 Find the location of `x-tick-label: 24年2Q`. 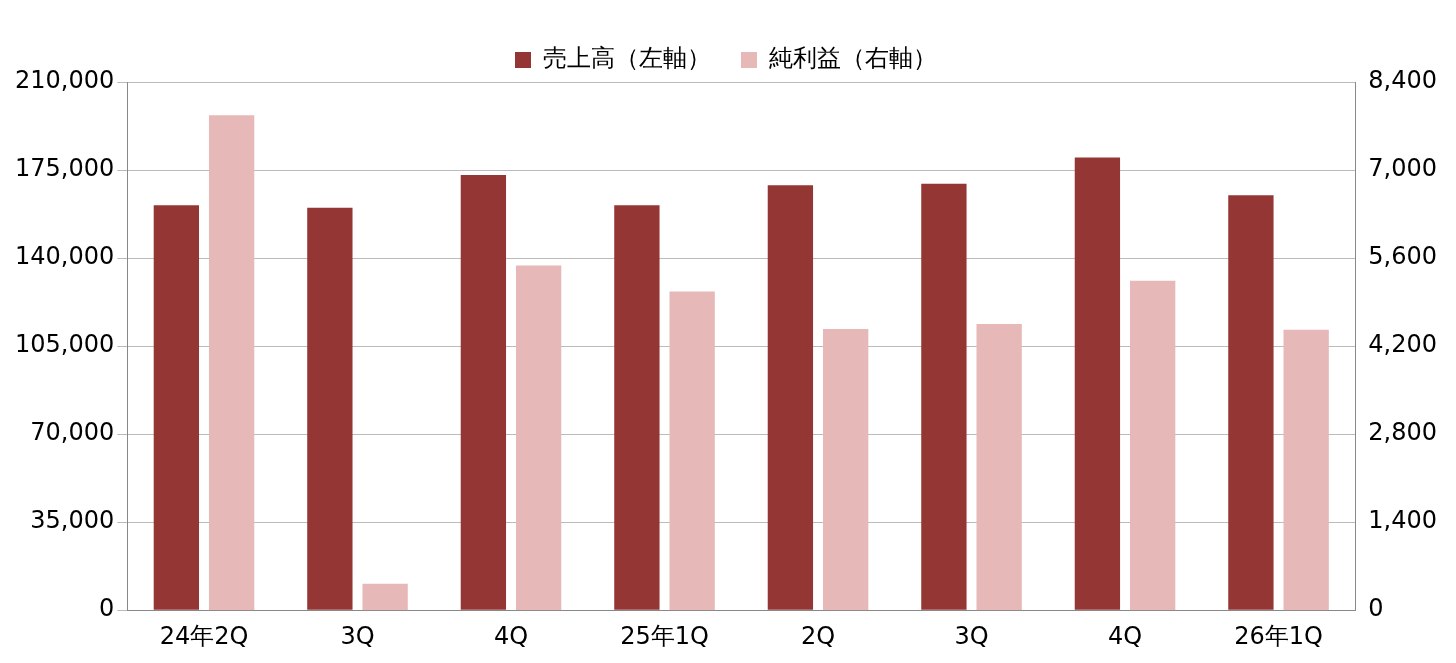

x-tick-label: 24年2Q is located at coordinates (204, 635).